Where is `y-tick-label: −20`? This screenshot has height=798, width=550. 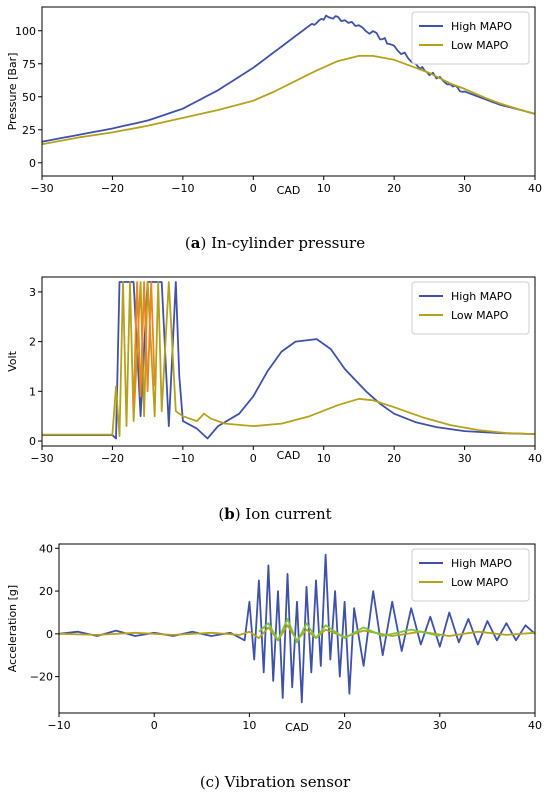 y-tick-label: −20 is located at coordinates (41, 677).